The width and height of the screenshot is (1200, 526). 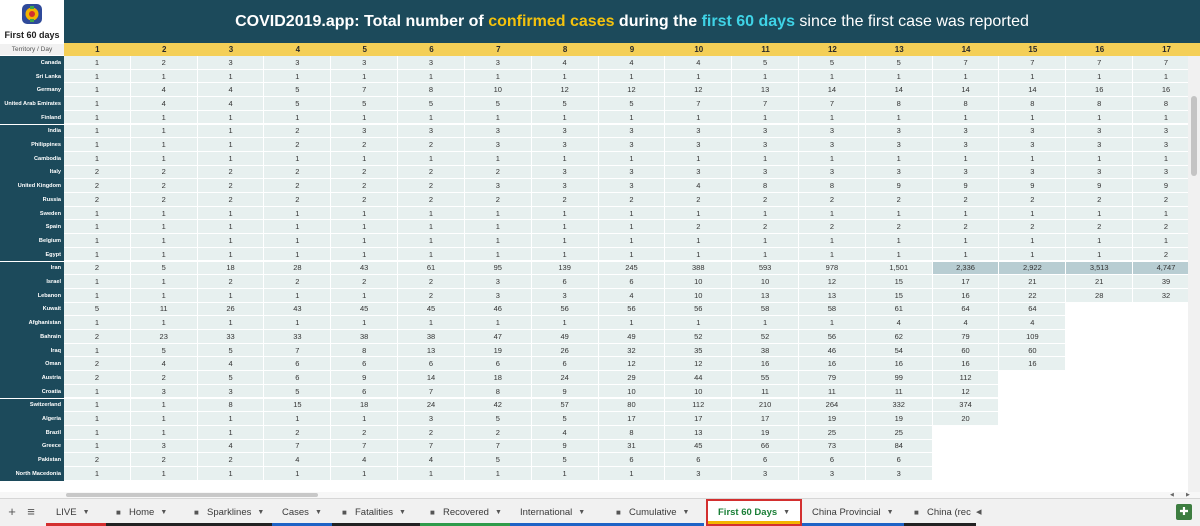 What do you see at coordinates (832, 378) in the screenshot?
I see `table-cell: 79` at bounding box center [832, 378].